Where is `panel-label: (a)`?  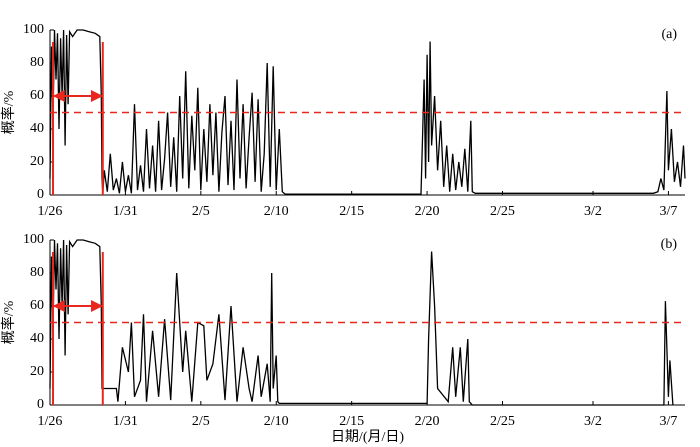
panel-label: (a) is located at coordinates (669, 34).